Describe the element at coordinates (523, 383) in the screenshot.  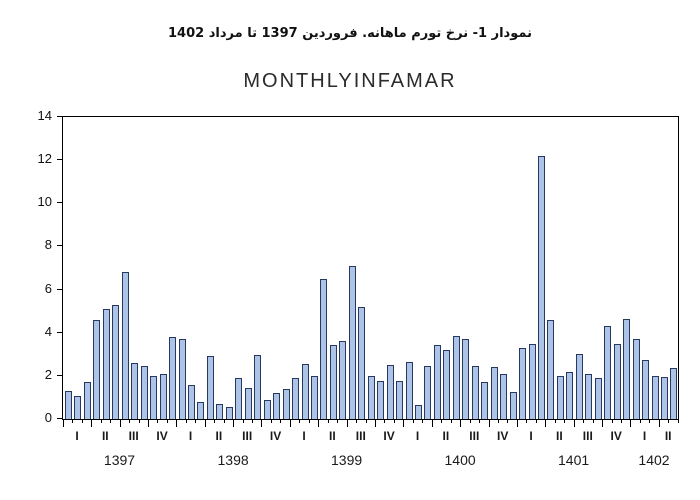
I see `bar-1401-m1` at that location.